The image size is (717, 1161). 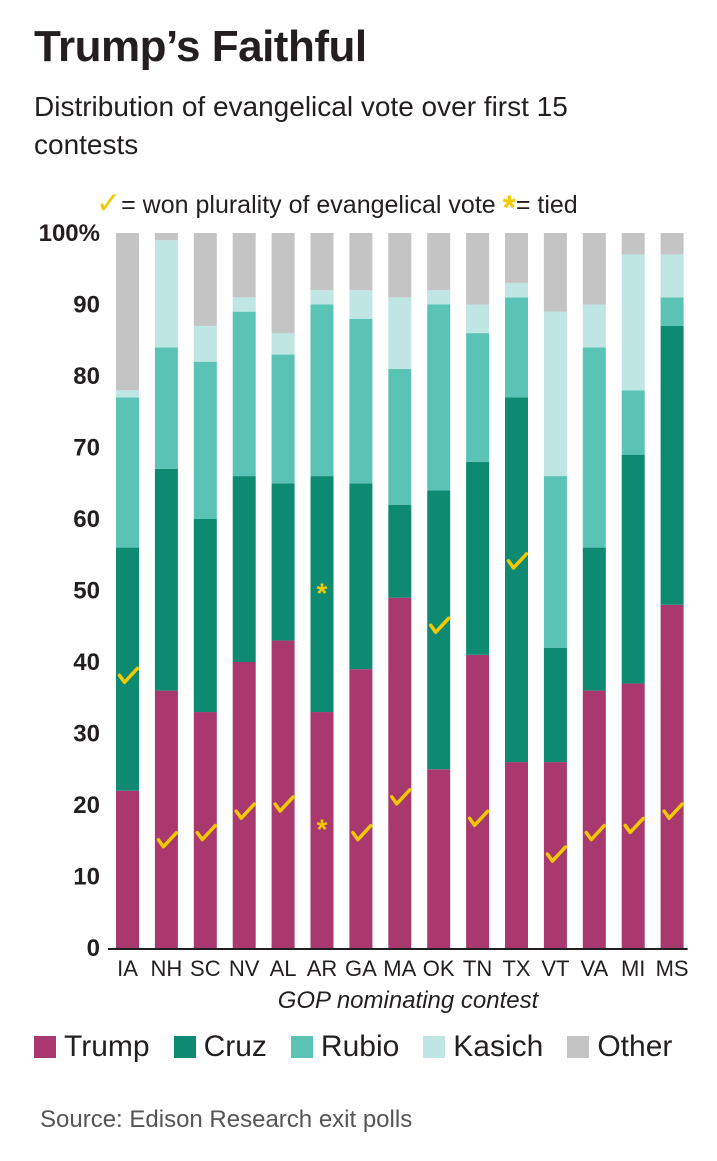 I want to click on x-tick-label: MS, so click(x=672, y=968).